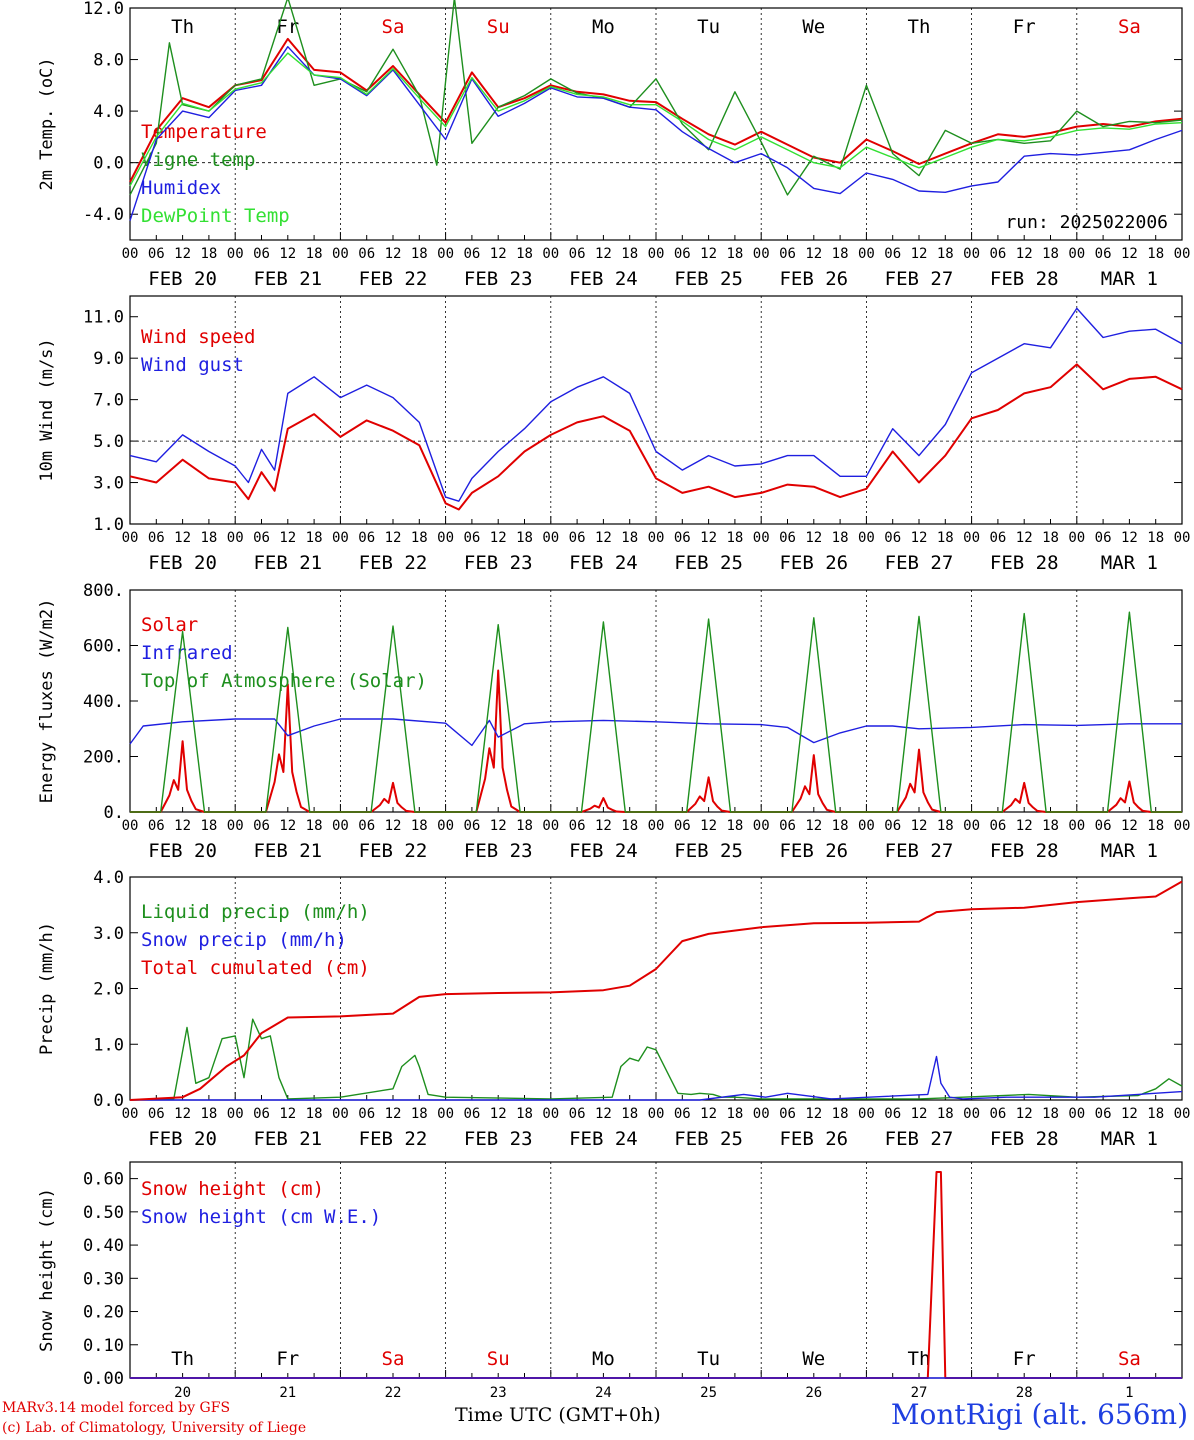 This screenshot has width=1194, height=1440. I want to click on date-label: FEB 22, so click(393, 1139).